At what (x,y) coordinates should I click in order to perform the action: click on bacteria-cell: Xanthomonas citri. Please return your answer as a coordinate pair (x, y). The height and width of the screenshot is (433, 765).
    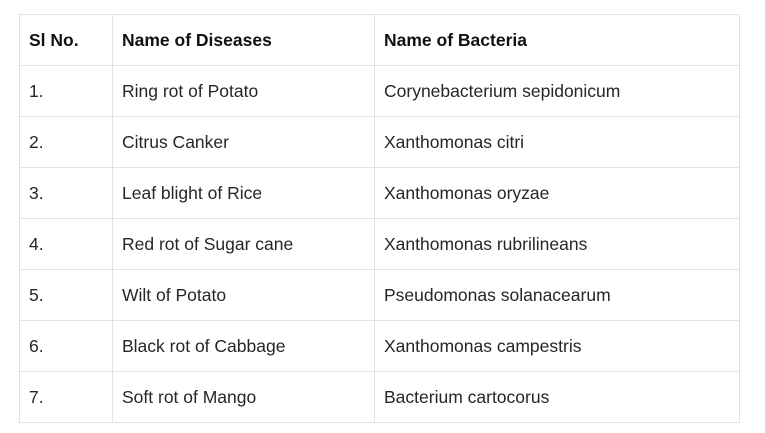
    Looking at the image, I should click on (557, 142).